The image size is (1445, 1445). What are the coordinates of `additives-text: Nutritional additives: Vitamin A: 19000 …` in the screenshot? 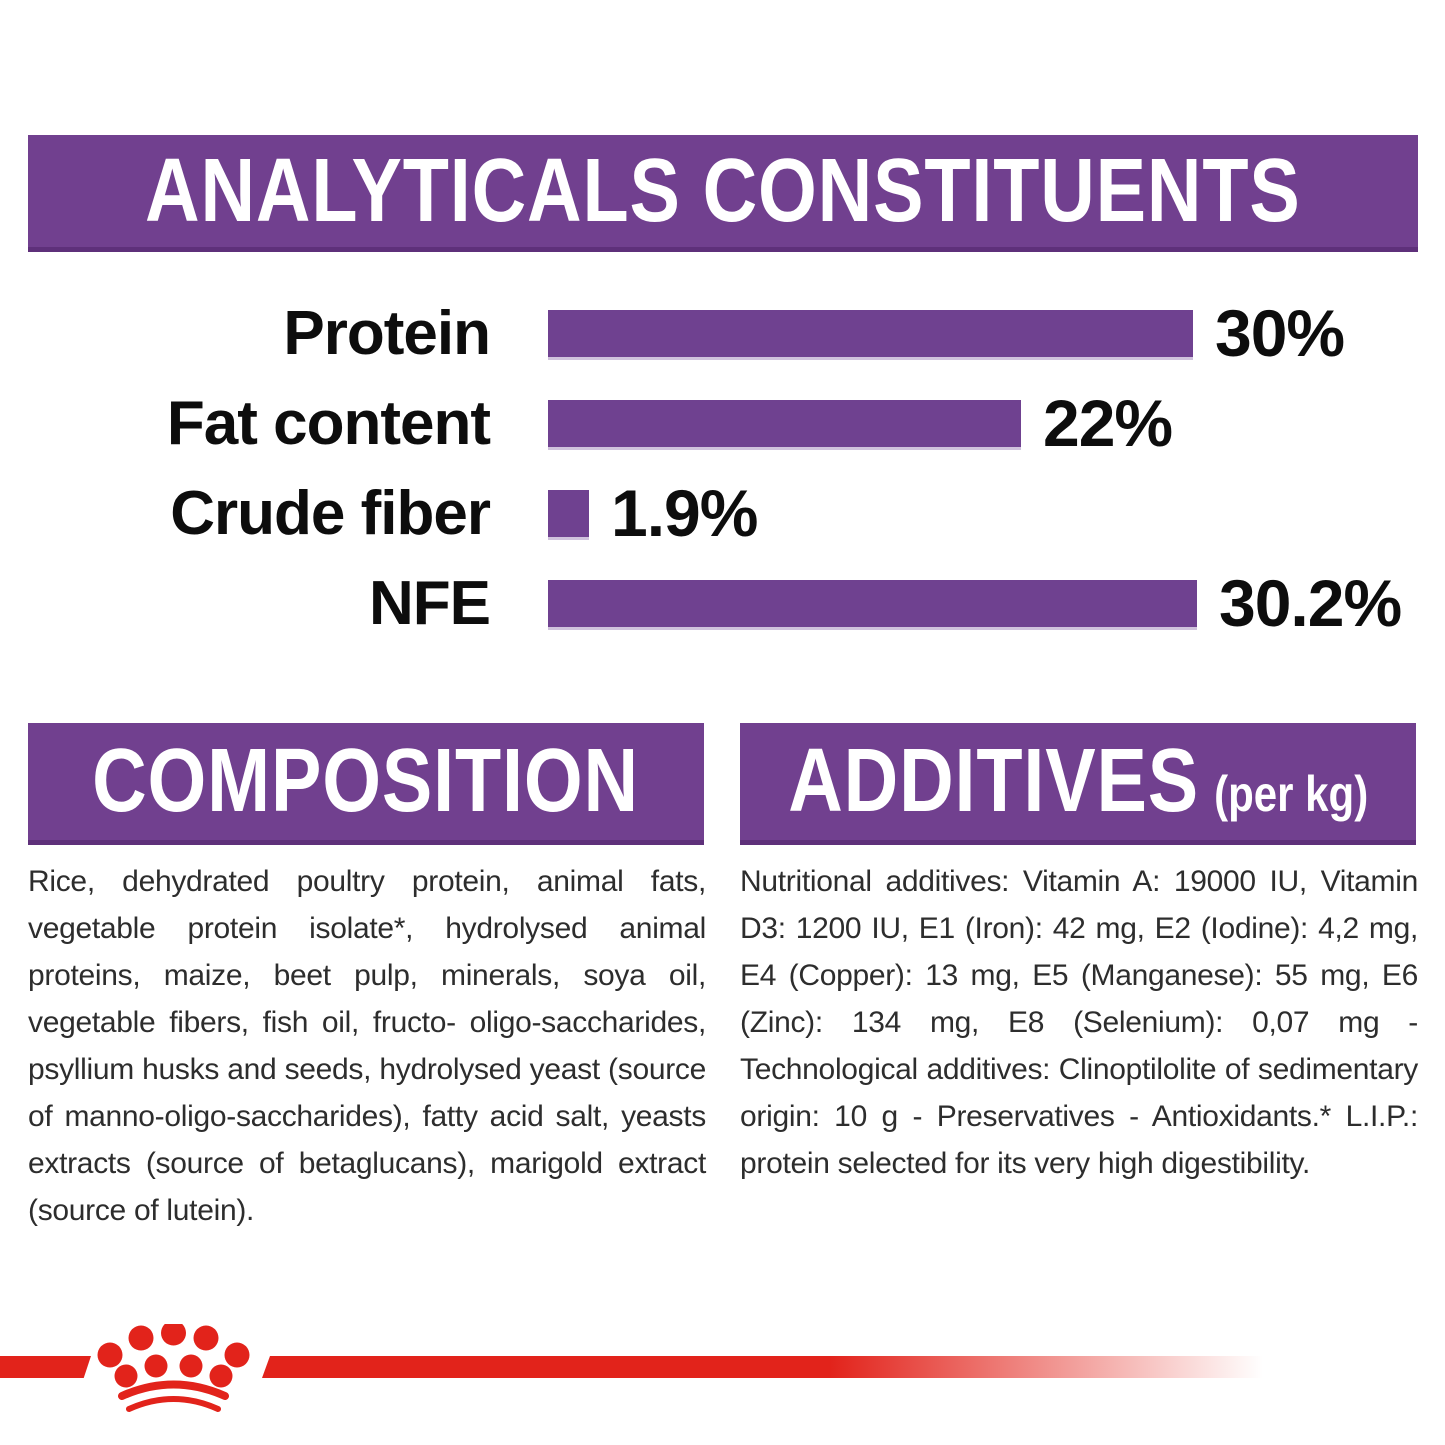 It's located at (1079, 1022).